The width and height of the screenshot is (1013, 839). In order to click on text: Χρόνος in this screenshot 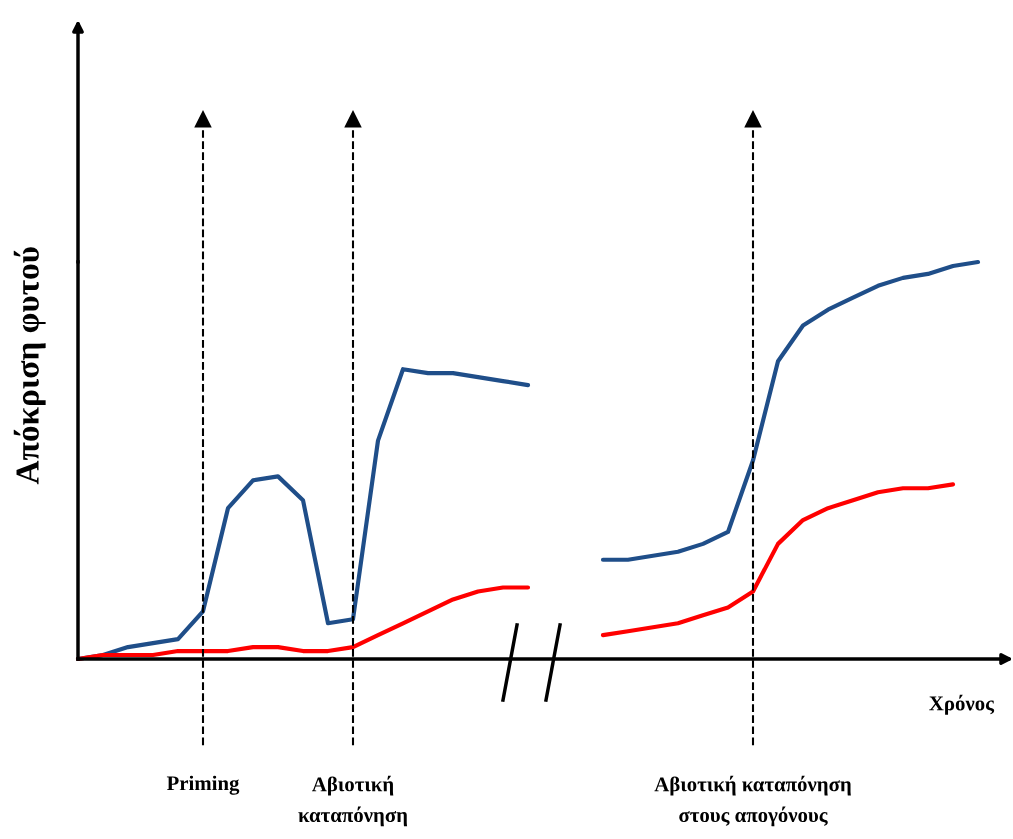, I will do `click(962, 704)`.